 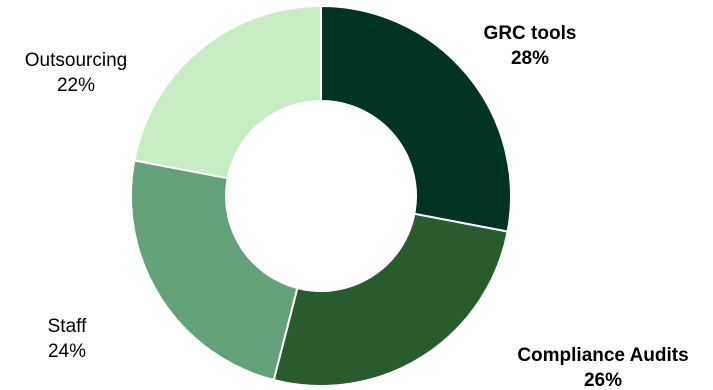 I want to click on slice-label-grc-tools: GRC tools 28%, so click(x=530, y=46).